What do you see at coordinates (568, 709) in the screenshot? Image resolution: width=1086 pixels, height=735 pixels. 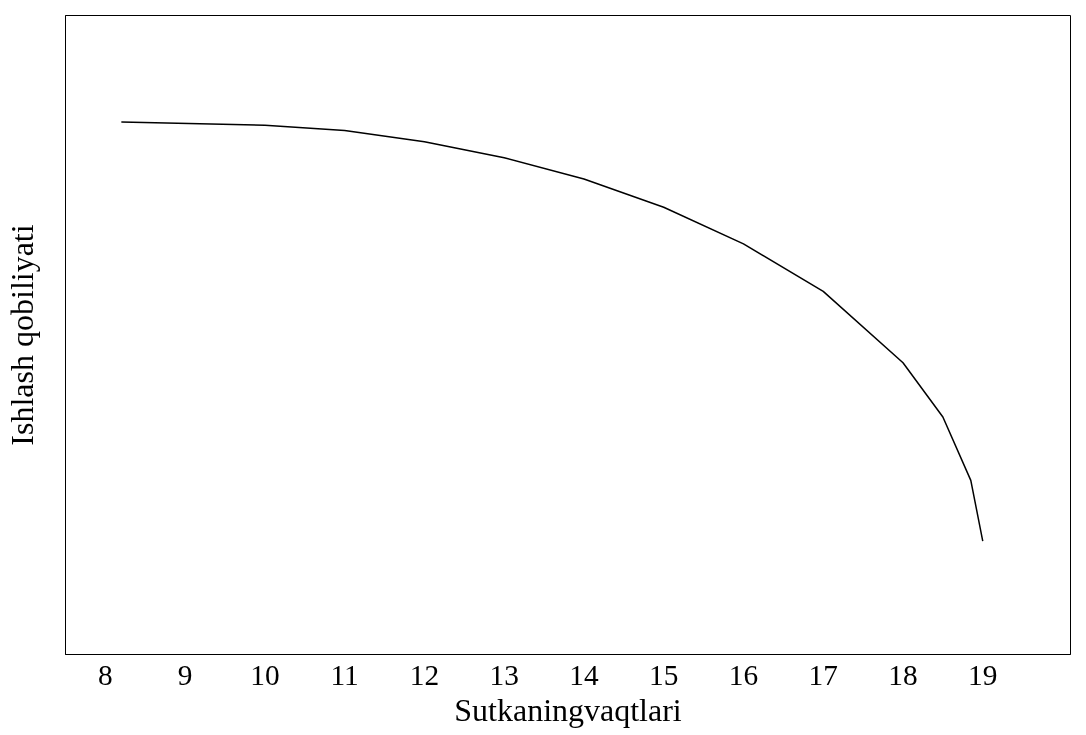 I see `x-axis-title: Sutkaningvaqtlari` at bounding box center [568, 709].